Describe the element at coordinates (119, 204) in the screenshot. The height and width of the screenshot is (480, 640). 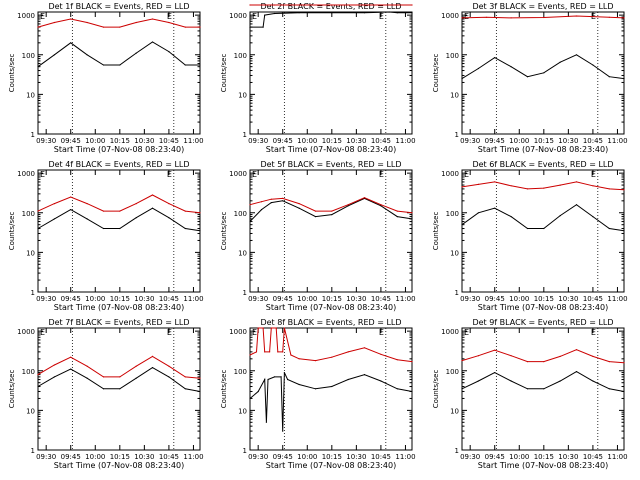
I see `series-line-lld` at that location.